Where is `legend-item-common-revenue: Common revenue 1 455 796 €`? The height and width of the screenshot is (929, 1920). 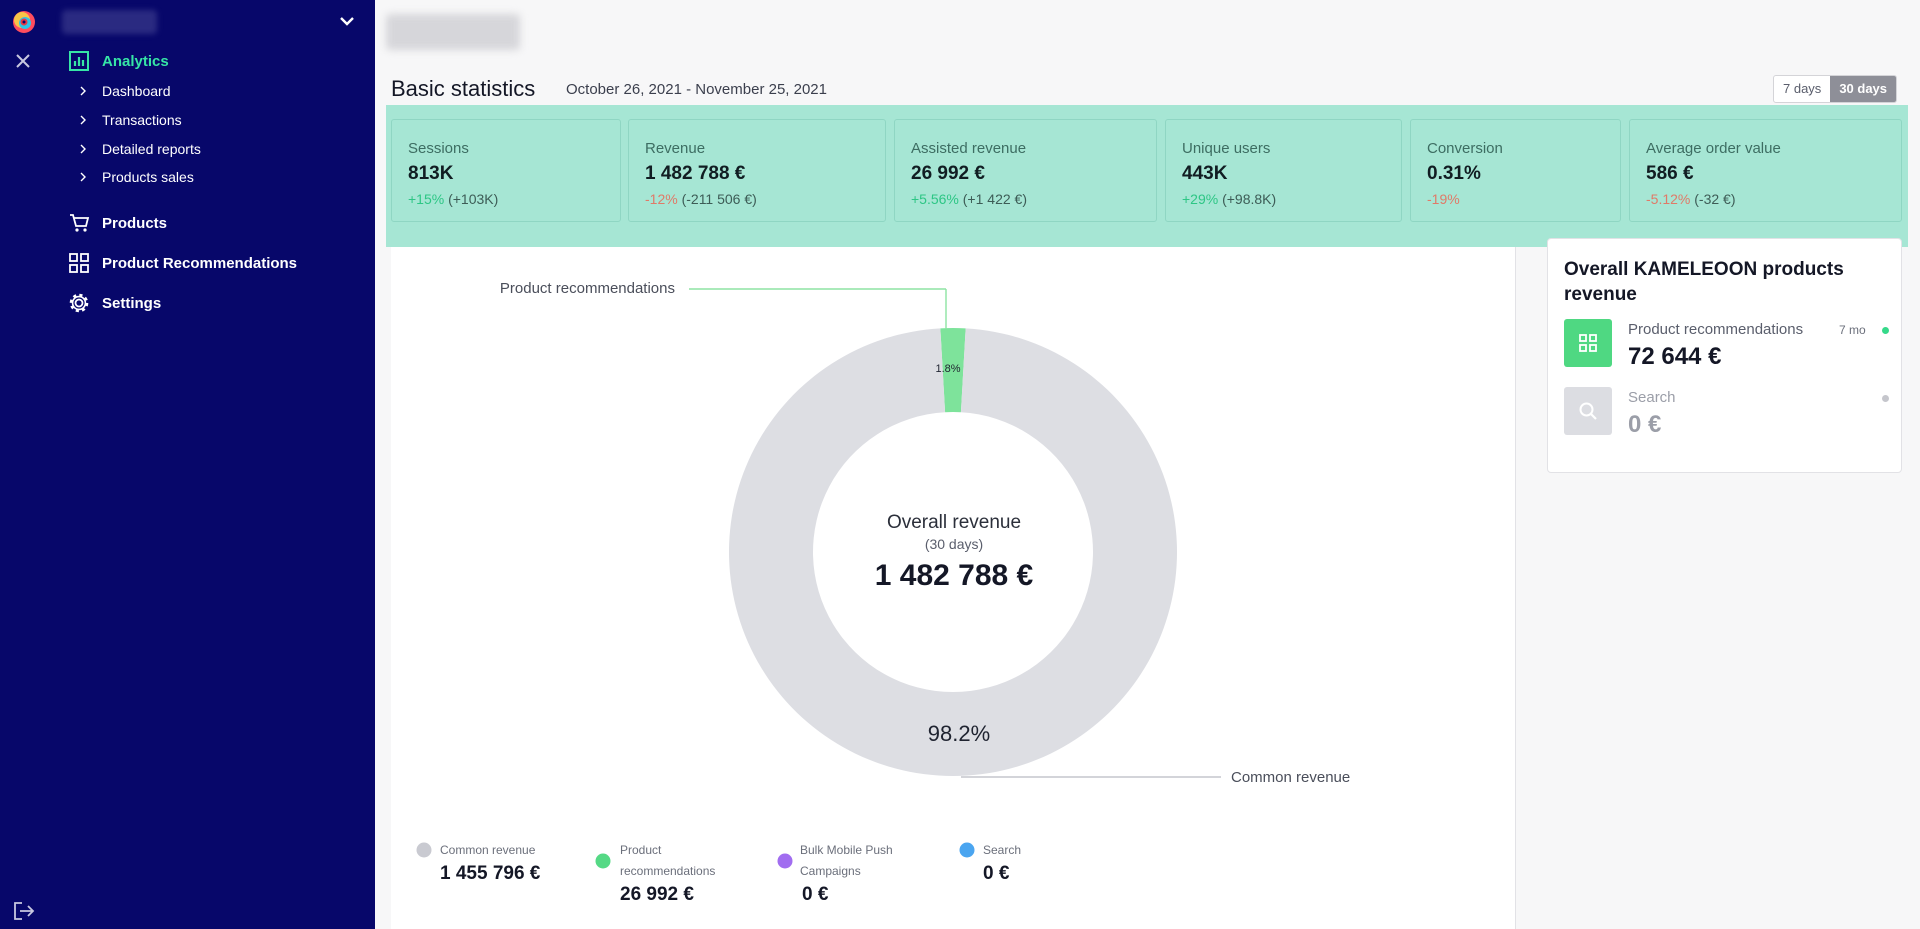 legend-item-common-revenue: Common revenue 1 455 796 € is located at coordinates (478, 863).